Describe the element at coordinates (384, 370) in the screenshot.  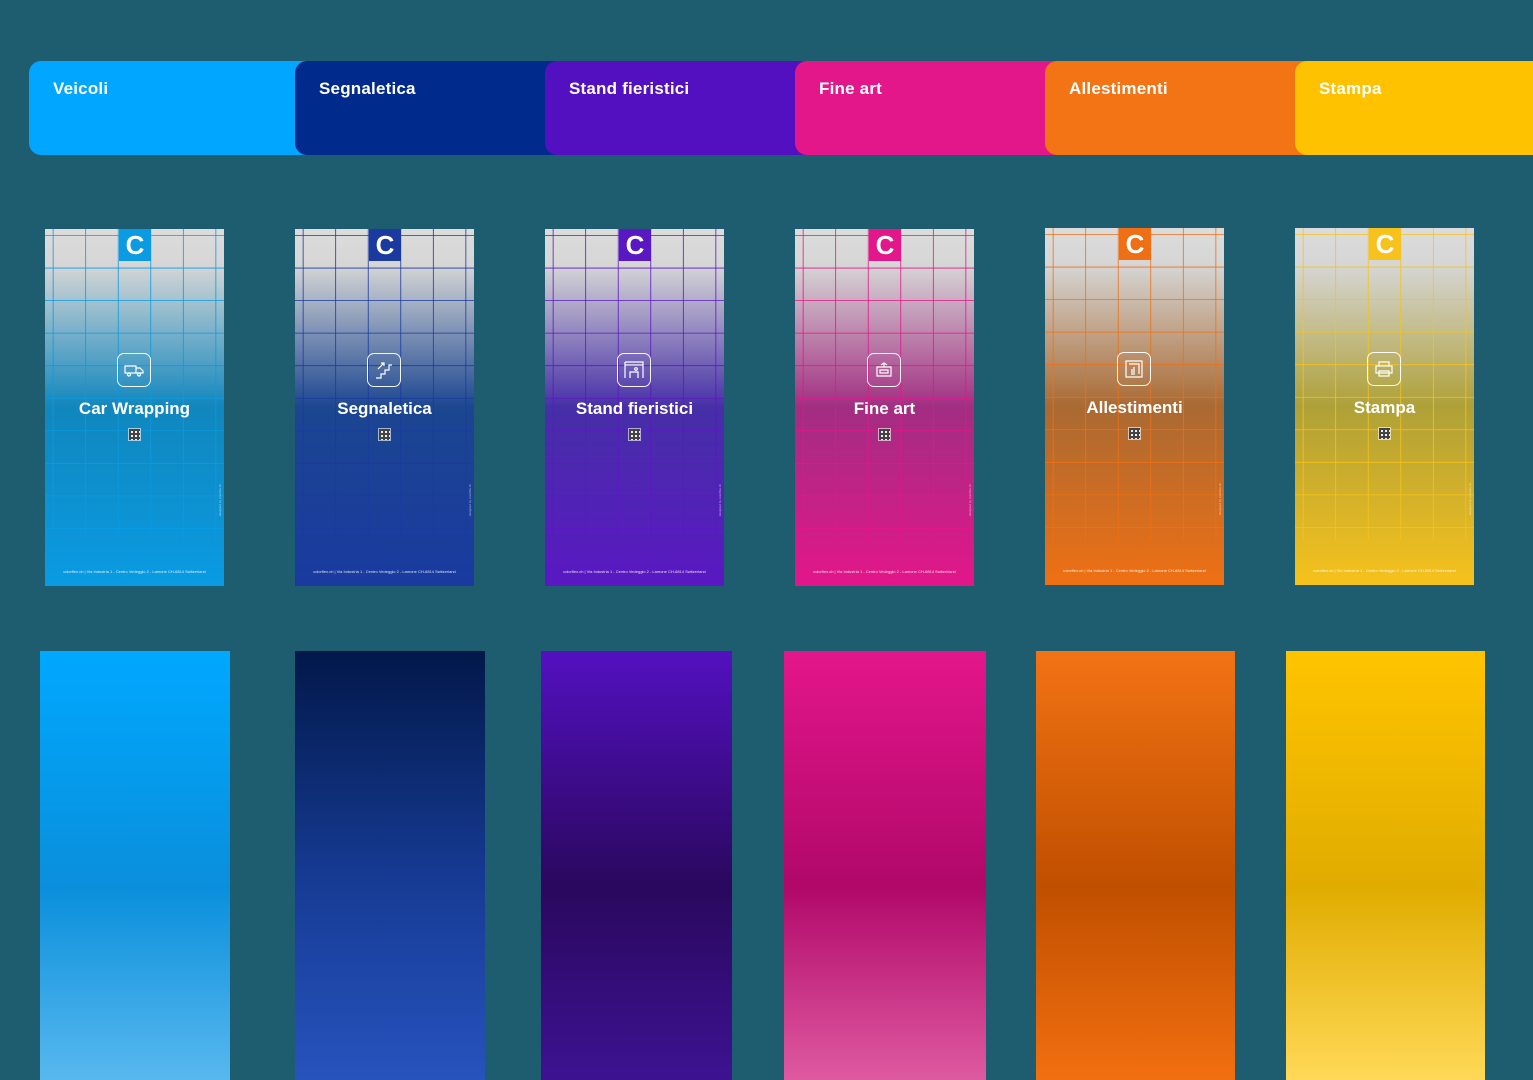
I see `stairs-sign-icon` at that location.